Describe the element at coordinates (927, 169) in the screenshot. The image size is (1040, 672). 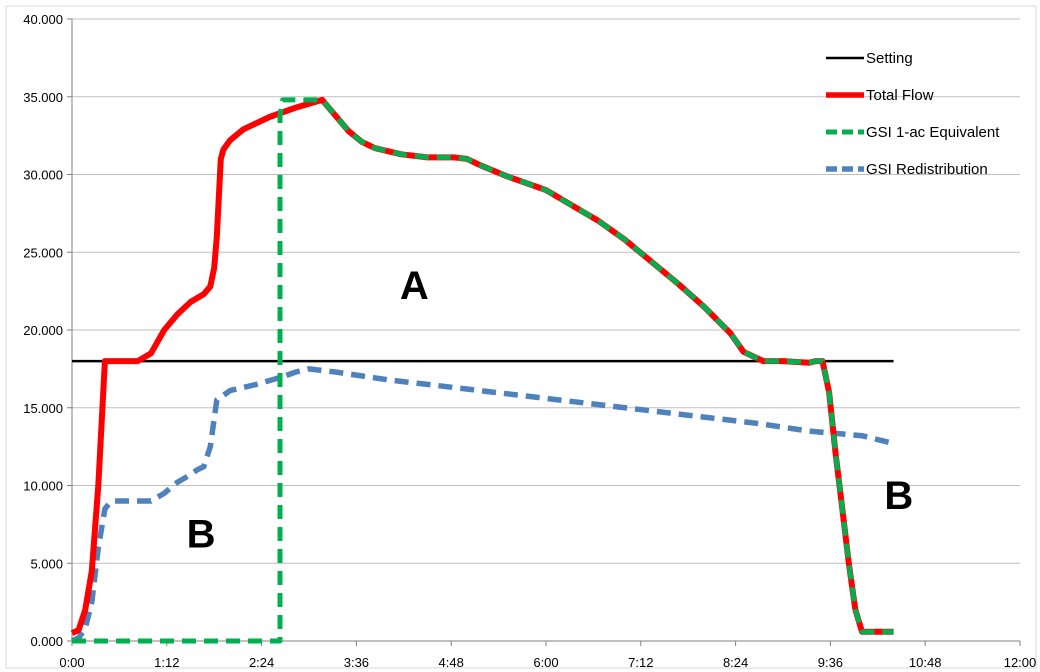
I see `legend-label: GSI Redistribution` at that location.